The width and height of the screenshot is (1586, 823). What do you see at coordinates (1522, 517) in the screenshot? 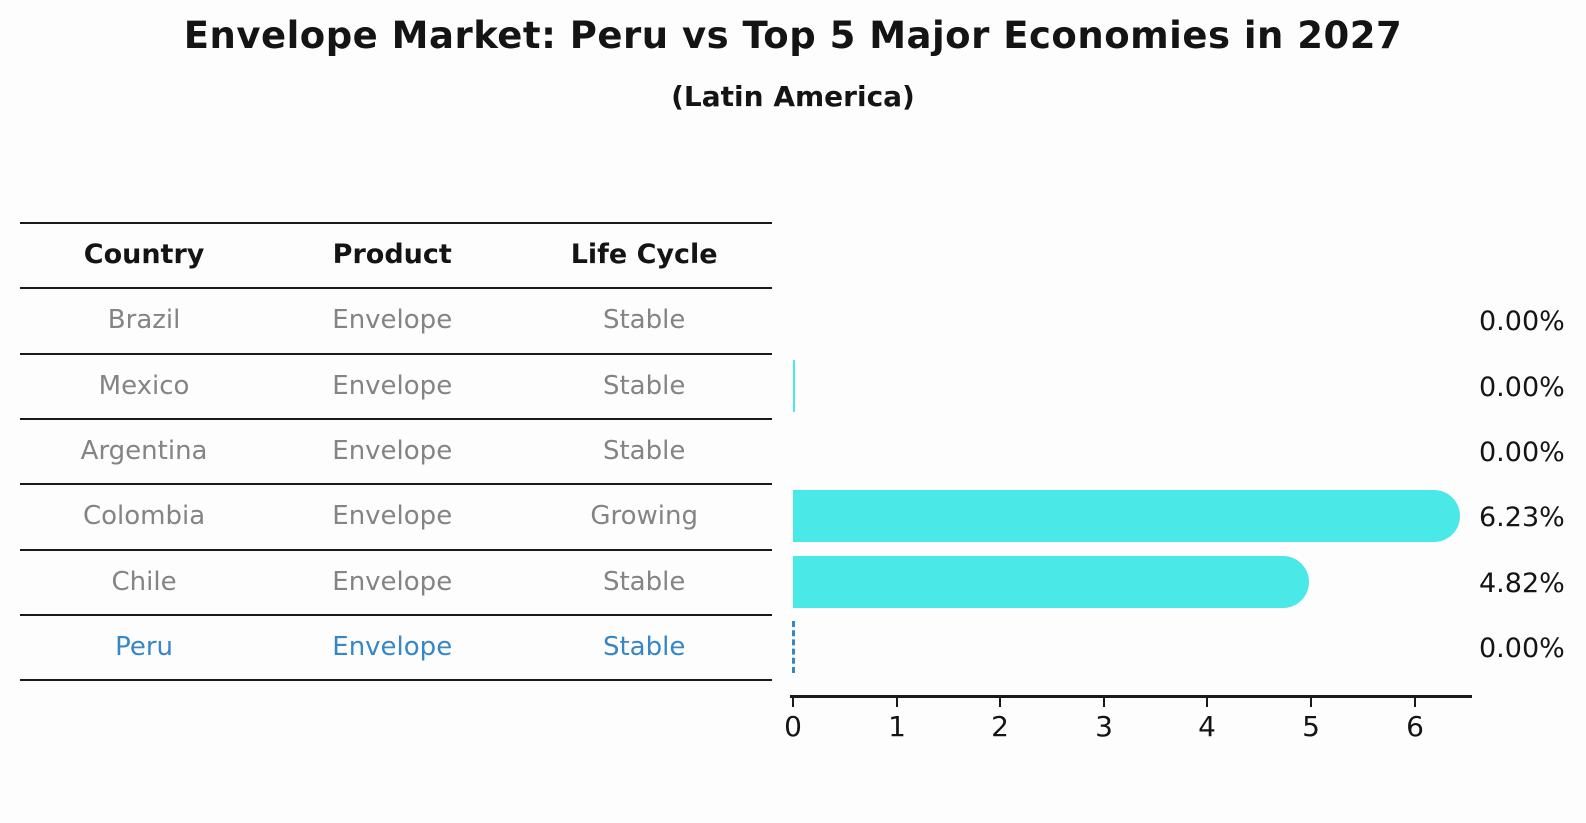
I see `value-label: 6.23%` at bounding box center [1522, 517].